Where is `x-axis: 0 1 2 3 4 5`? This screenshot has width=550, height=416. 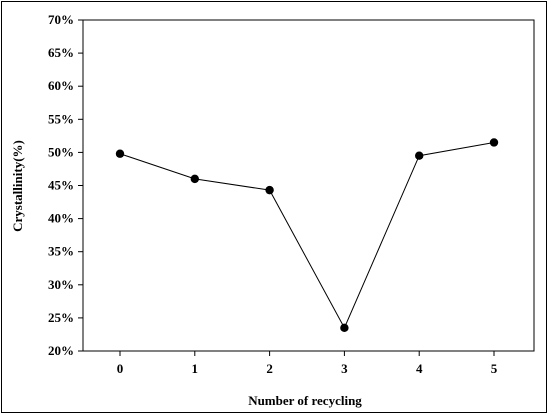
x-axis: 0 1 2 3 4 5 is located at coordinates (307, 363).